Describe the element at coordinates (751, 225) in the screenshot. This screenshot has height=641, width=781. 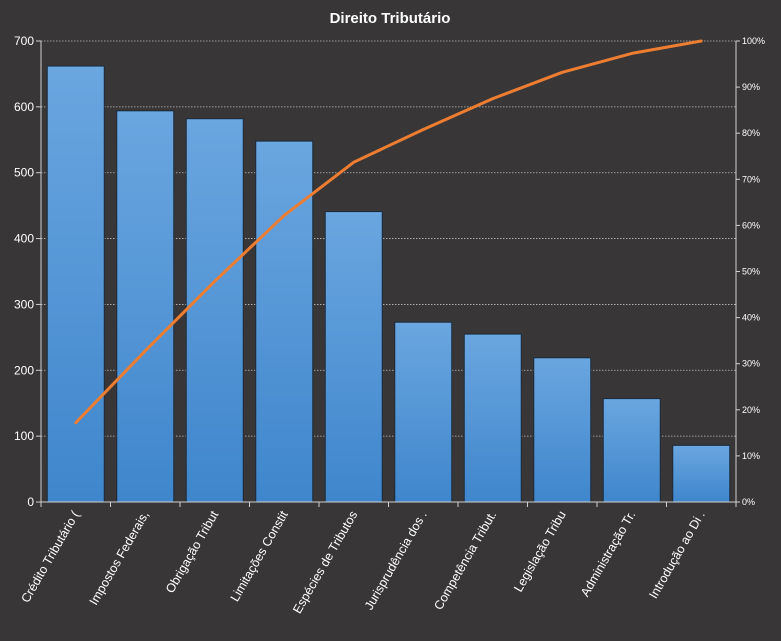
I see `y2-tick-label: 60%` at that location.